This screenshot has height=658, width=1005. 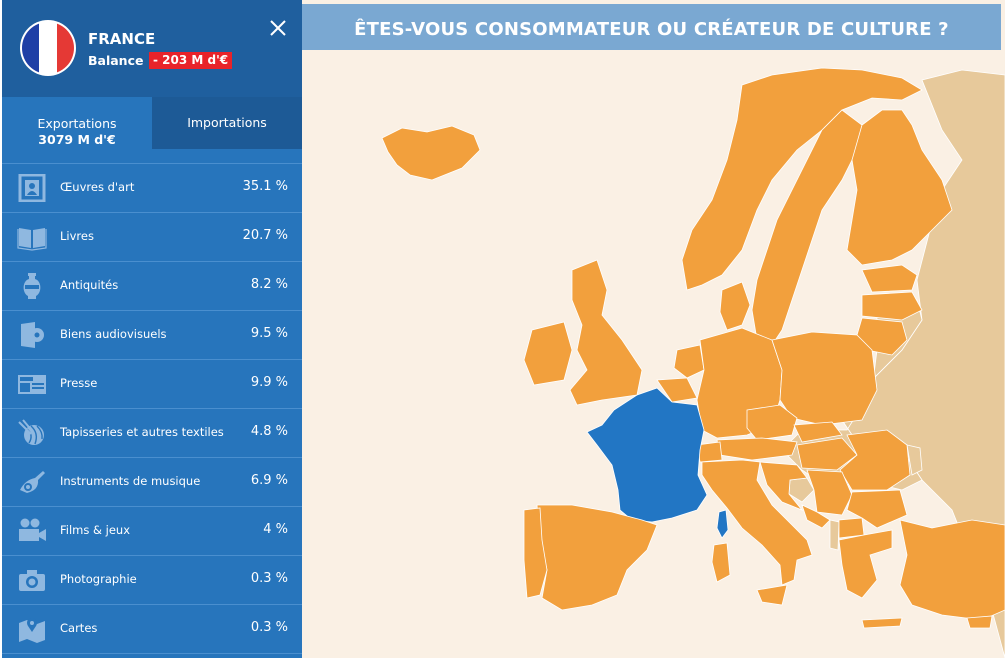 I want to click on country-netherlands, so click(x=689, y=361).